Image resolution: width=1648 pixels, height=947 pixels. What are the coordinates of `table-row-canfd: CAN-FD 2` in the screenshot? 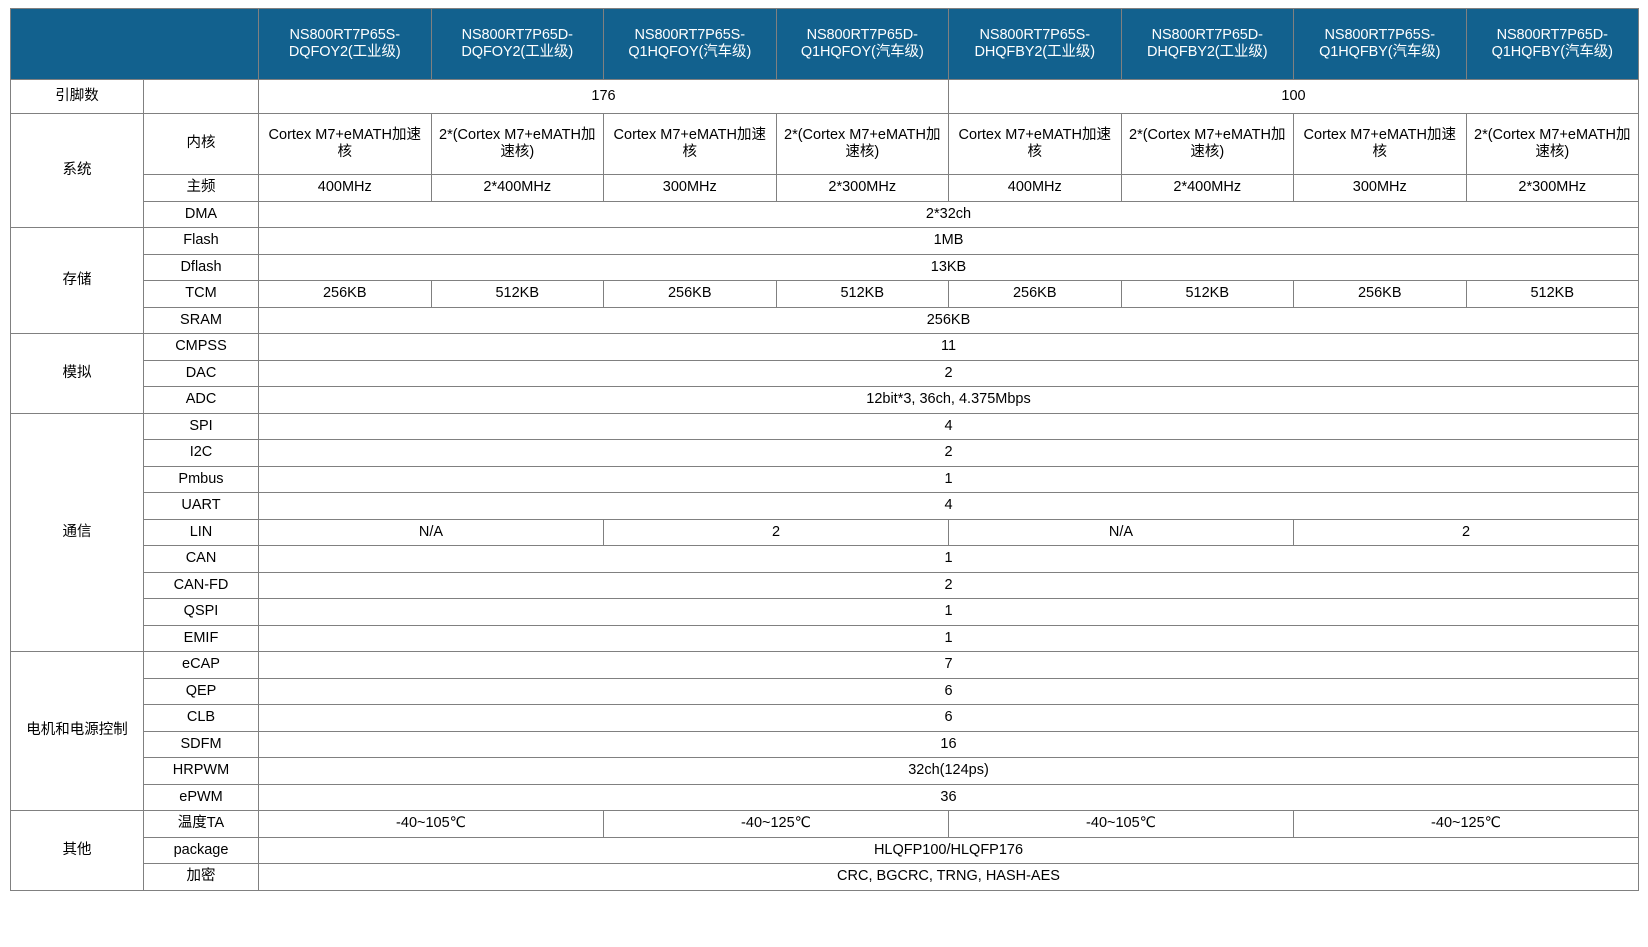 It's located at (825, 585).